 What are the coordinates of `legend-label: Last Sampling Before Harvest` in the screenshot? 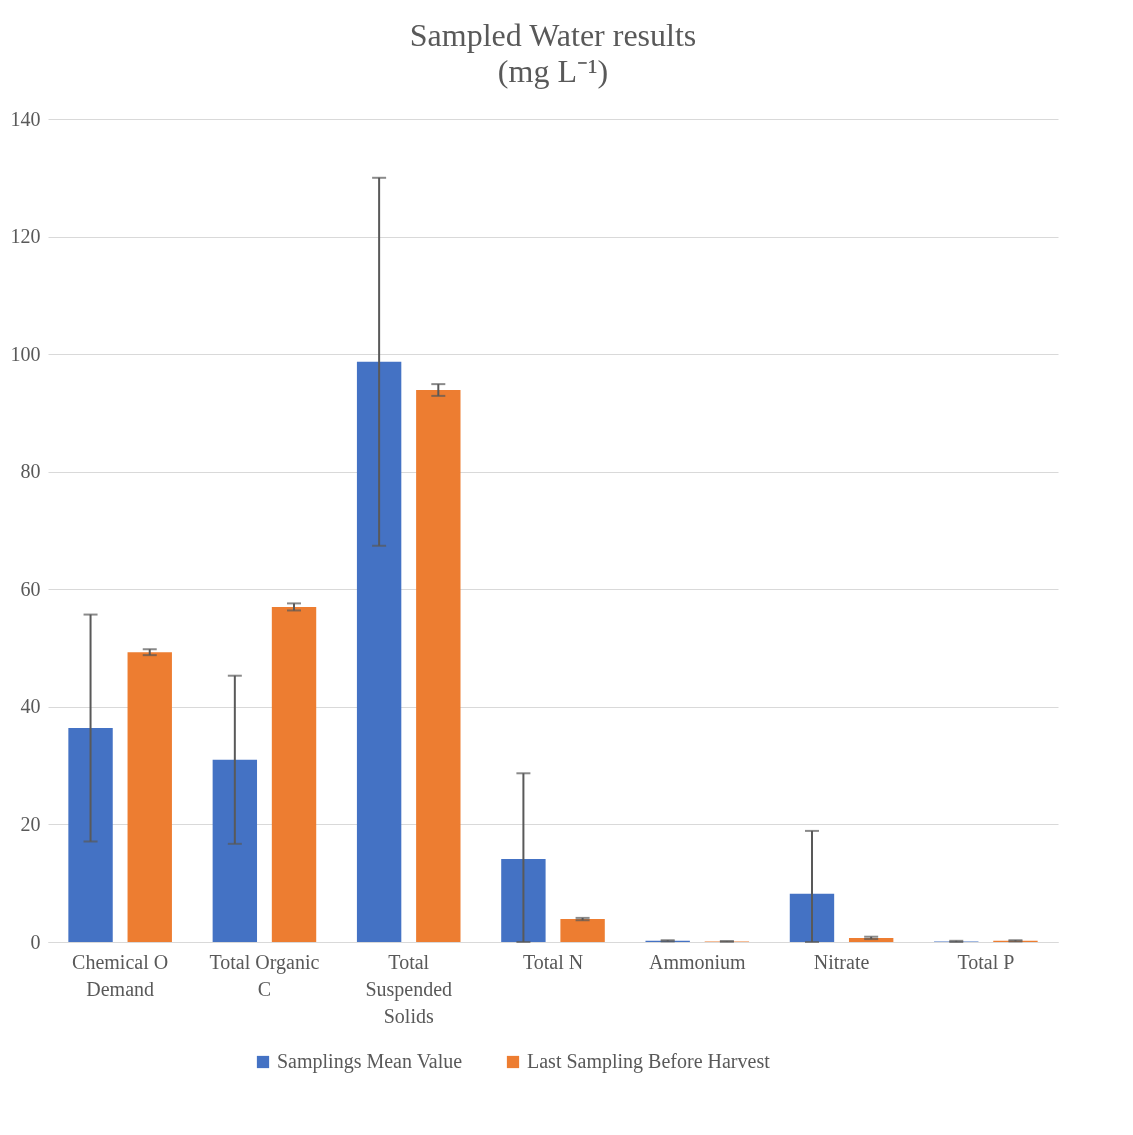 It's located at (649, 1061).